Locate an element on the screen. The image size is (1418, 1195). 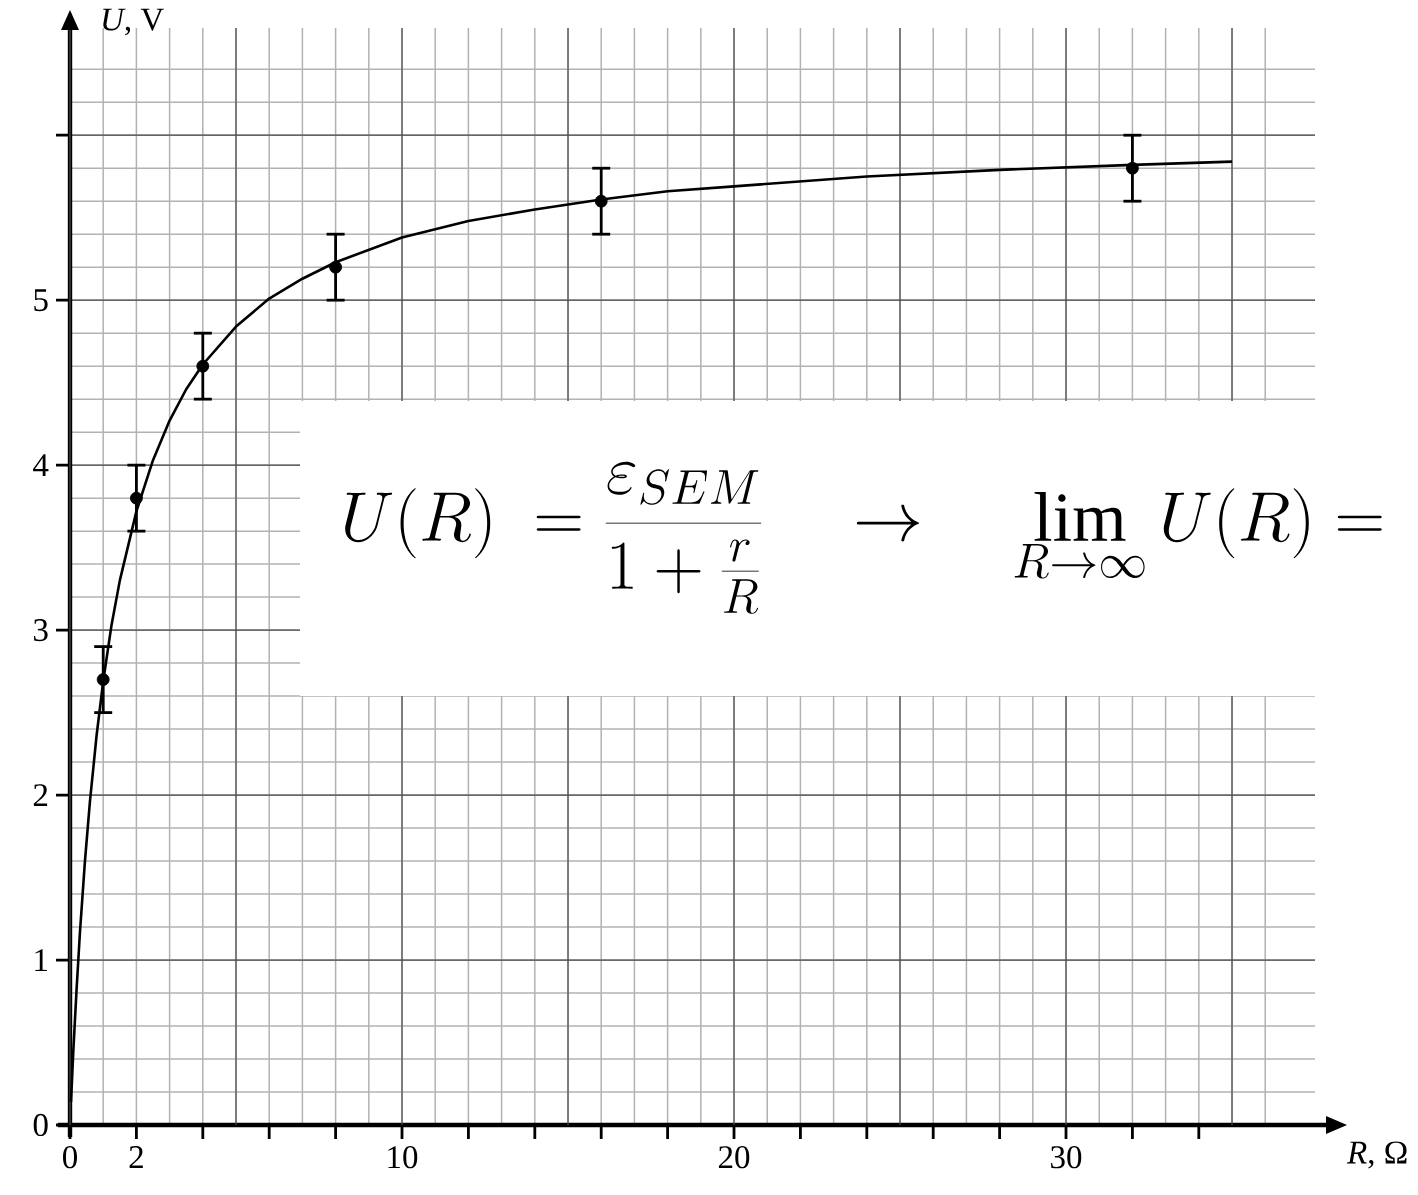
y-tick-label: 1 is located at coordinates (41, 960).